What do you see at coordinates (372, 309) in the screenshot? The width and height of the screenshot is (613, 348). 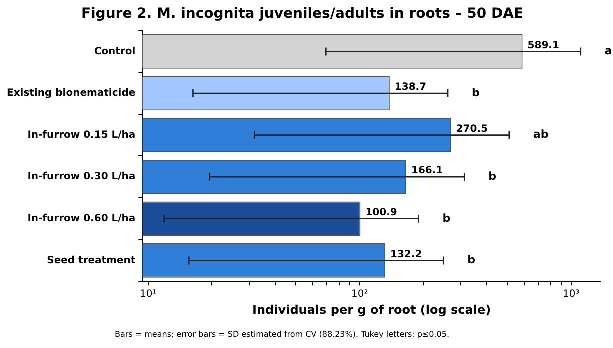 I see `x-axis-title: Individuals per g of root (log scale)` at bounding box center [372, 309].